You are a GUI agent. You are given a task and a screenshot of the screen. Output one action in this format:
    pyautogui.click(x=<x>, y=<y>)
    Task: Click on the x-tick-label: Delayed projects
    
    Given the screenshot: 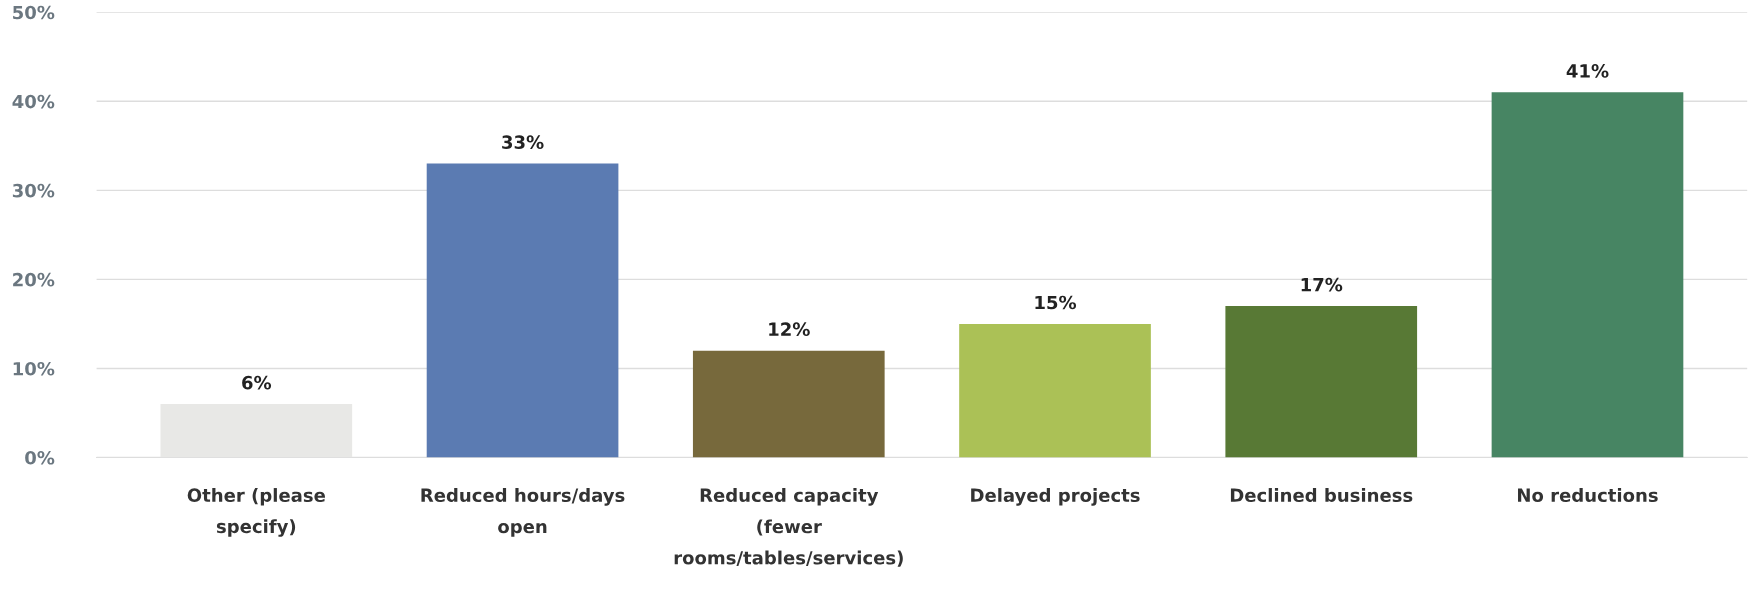 What is the action you would take?
    pyautogui.click(x=1055, y=497)
    